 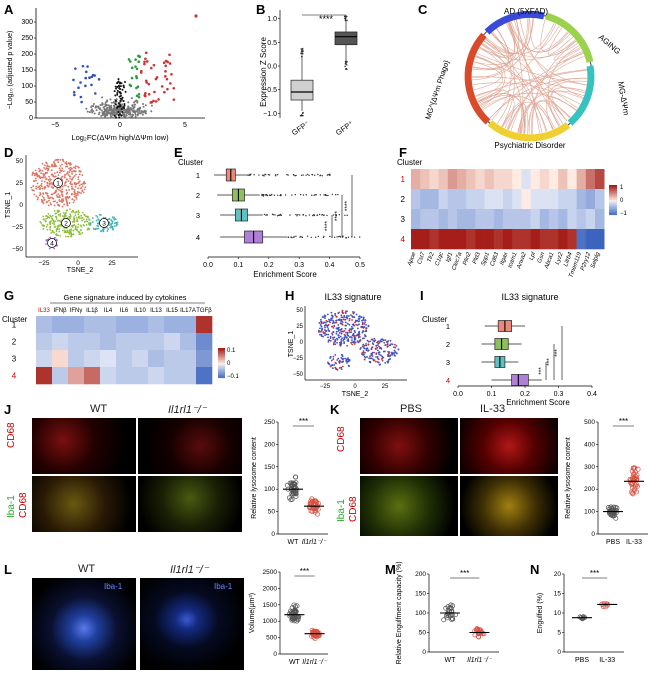 I want to click on panel-letter: A, so click(x=9, y=9).